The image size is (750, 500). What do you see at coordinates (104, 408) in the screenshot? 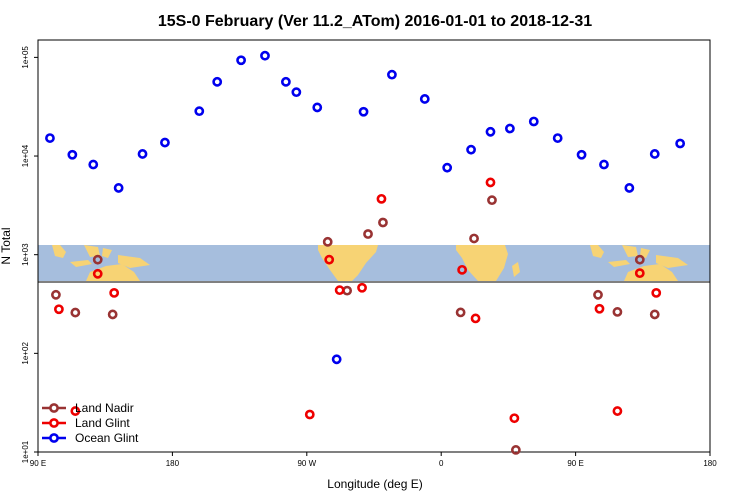
I see `legend-label-land-nadir: Land Nadir` at bounding box center [104, 408].